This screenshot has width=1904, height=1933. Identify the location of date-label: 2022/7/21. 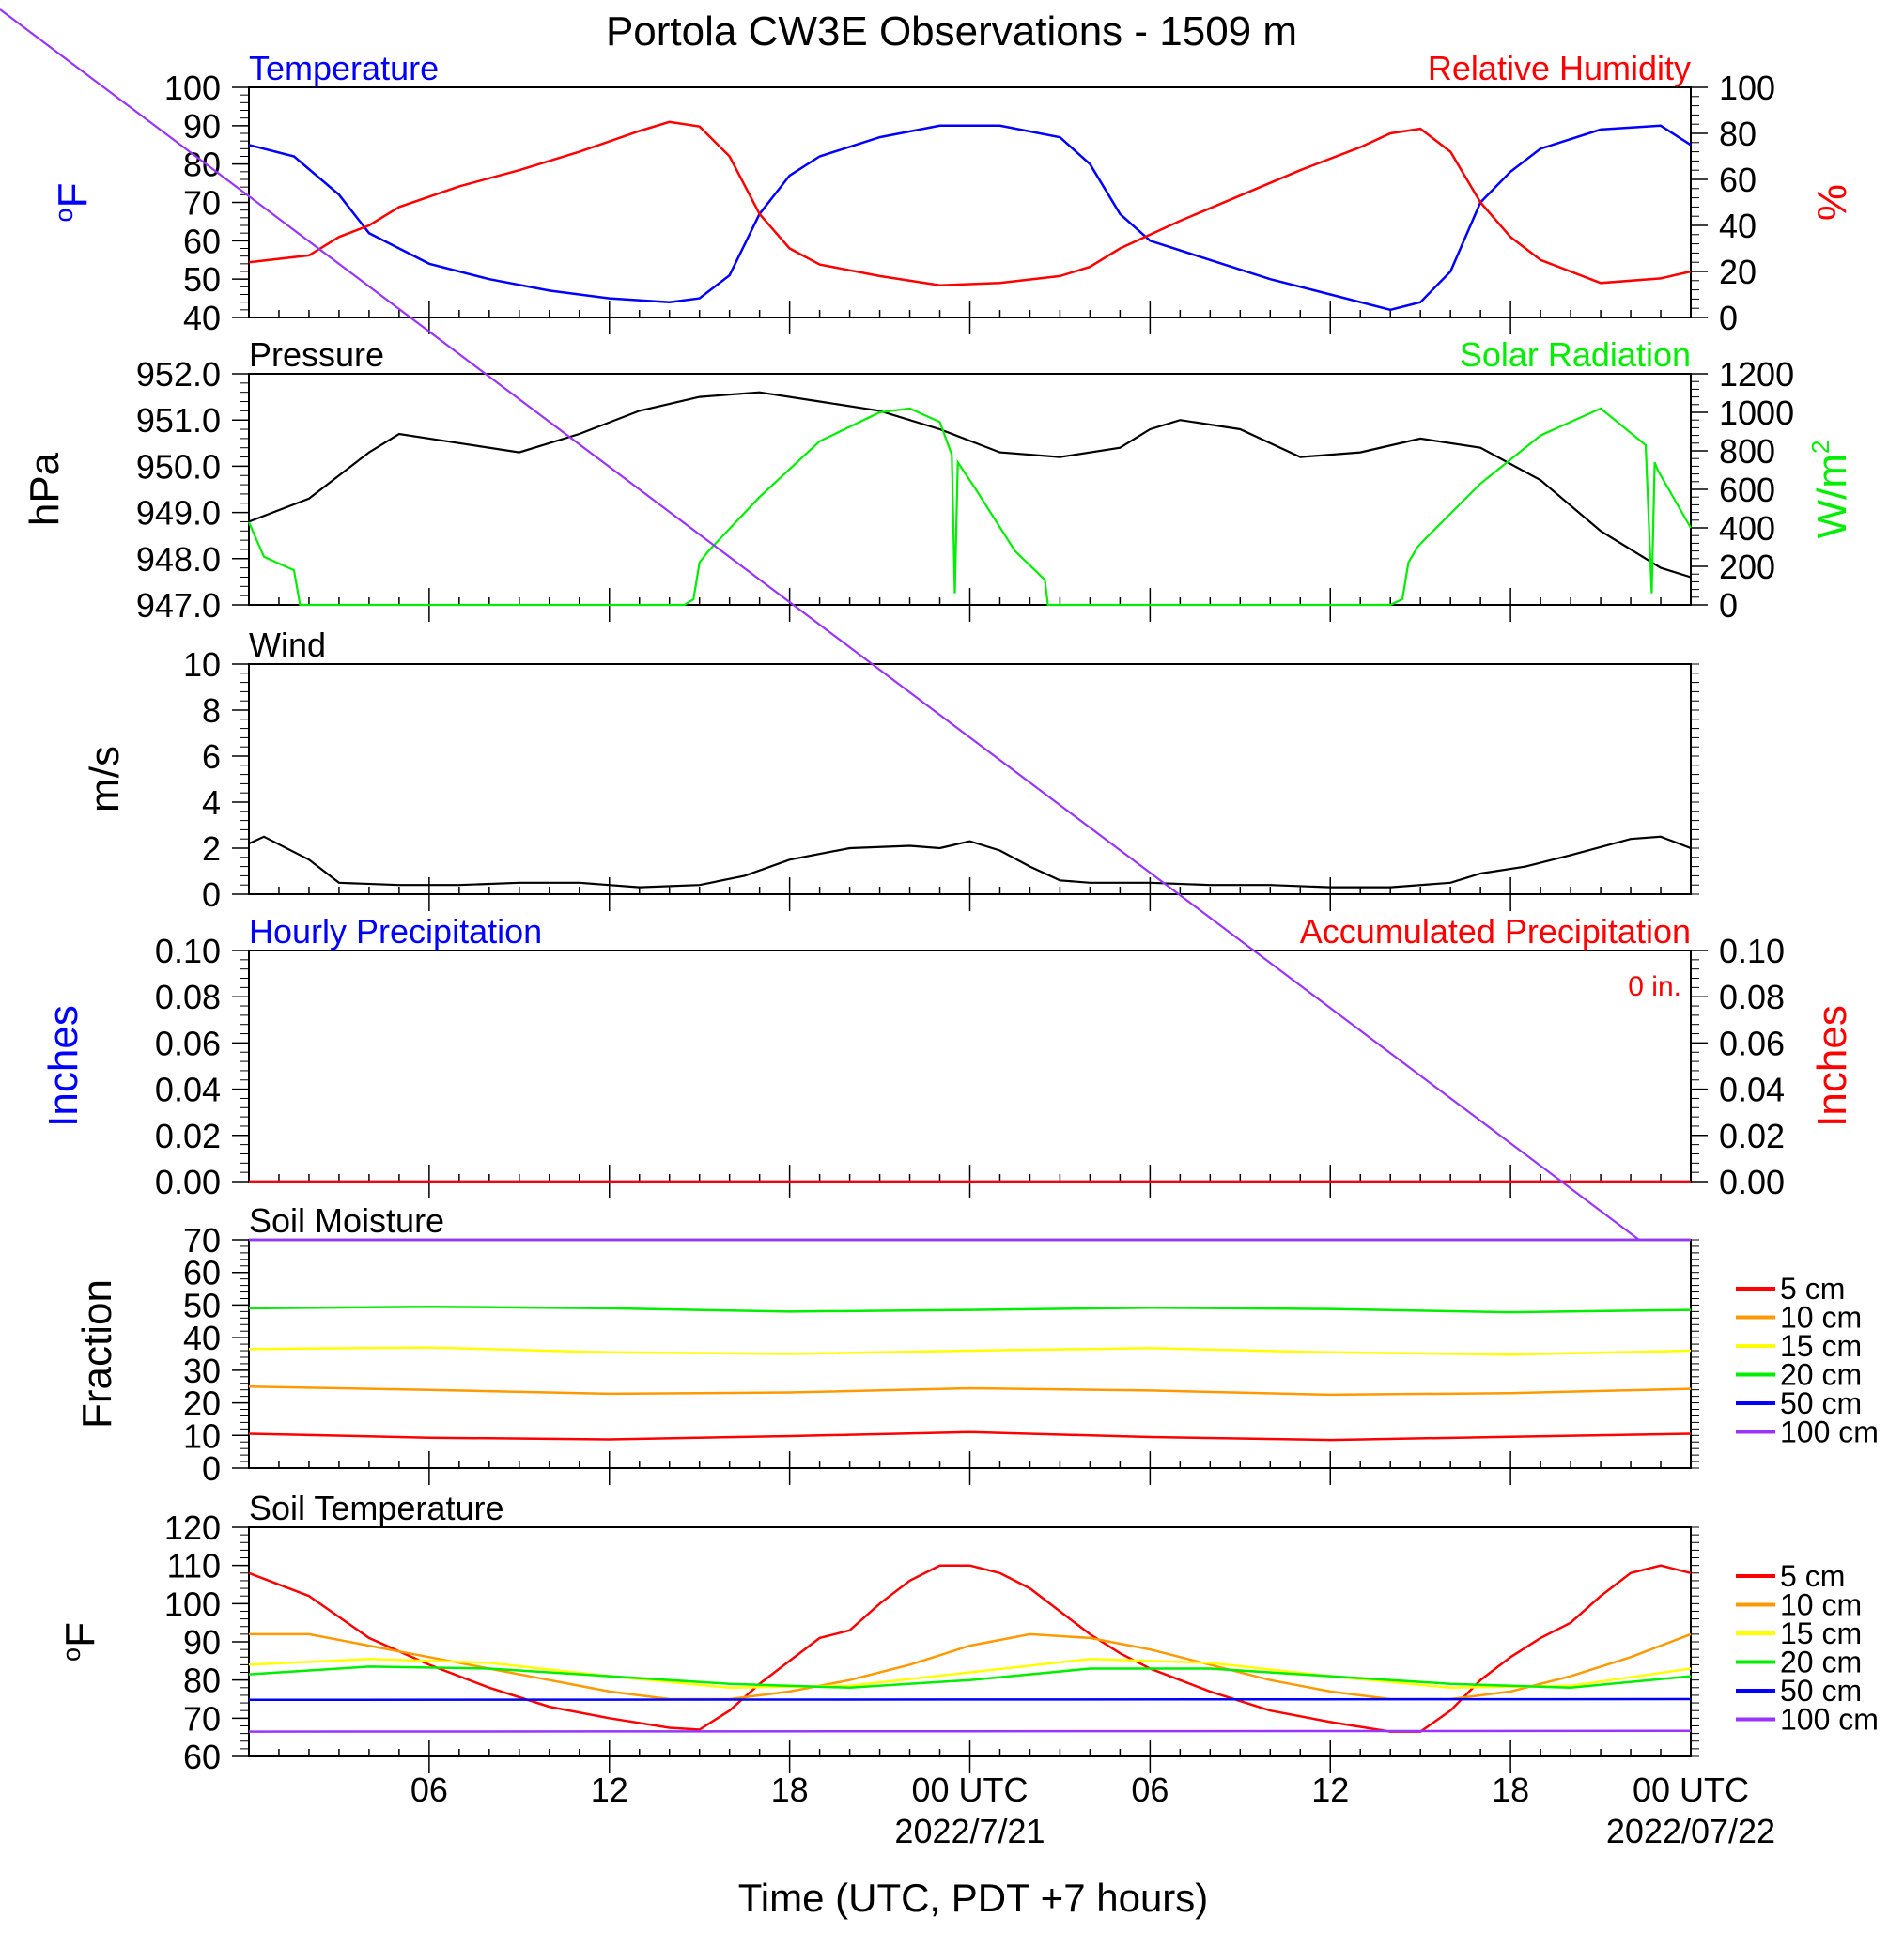
(970, 1831).